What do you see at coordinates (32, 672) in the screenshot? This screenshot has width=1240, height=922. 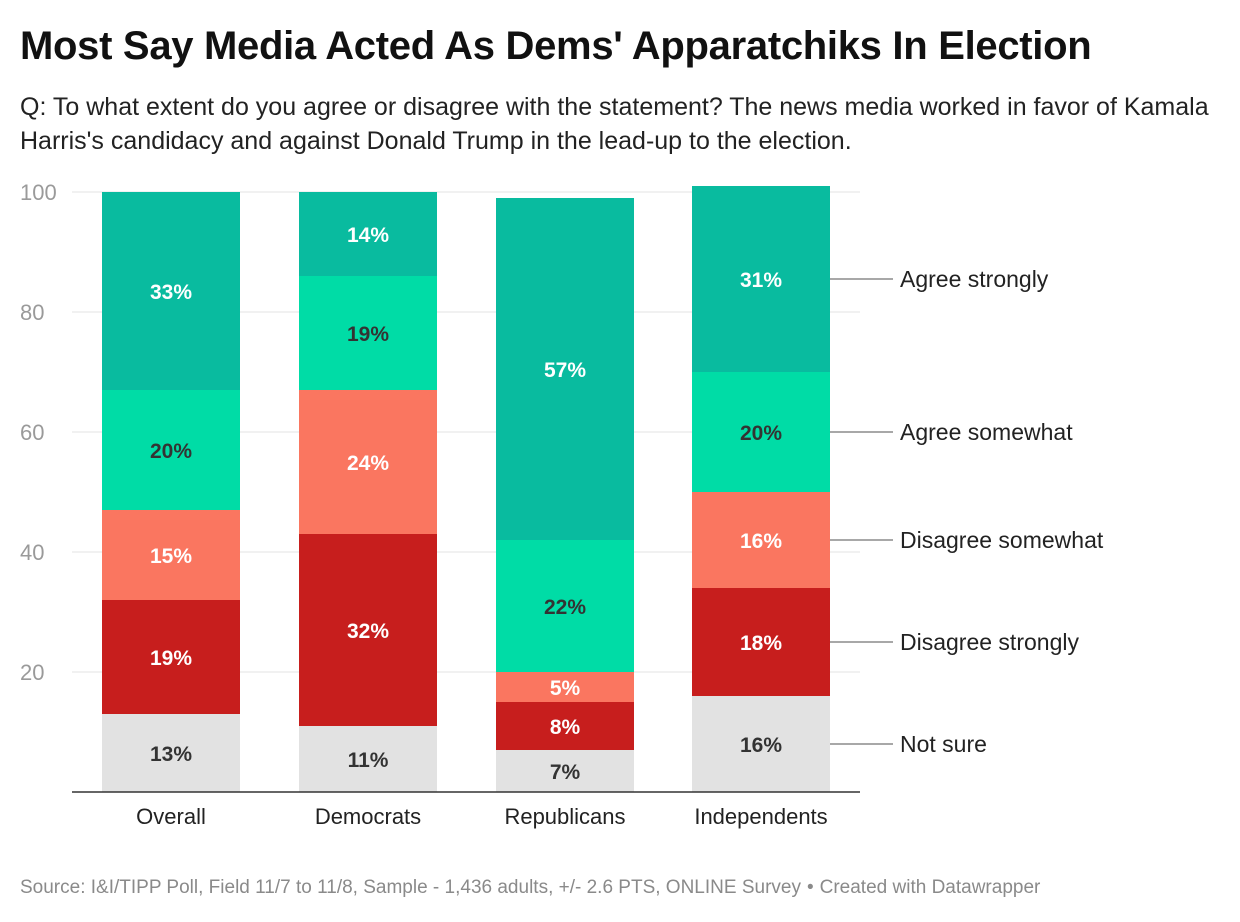 I see `y-tick-label: 20` at bounding box center [32, 672].